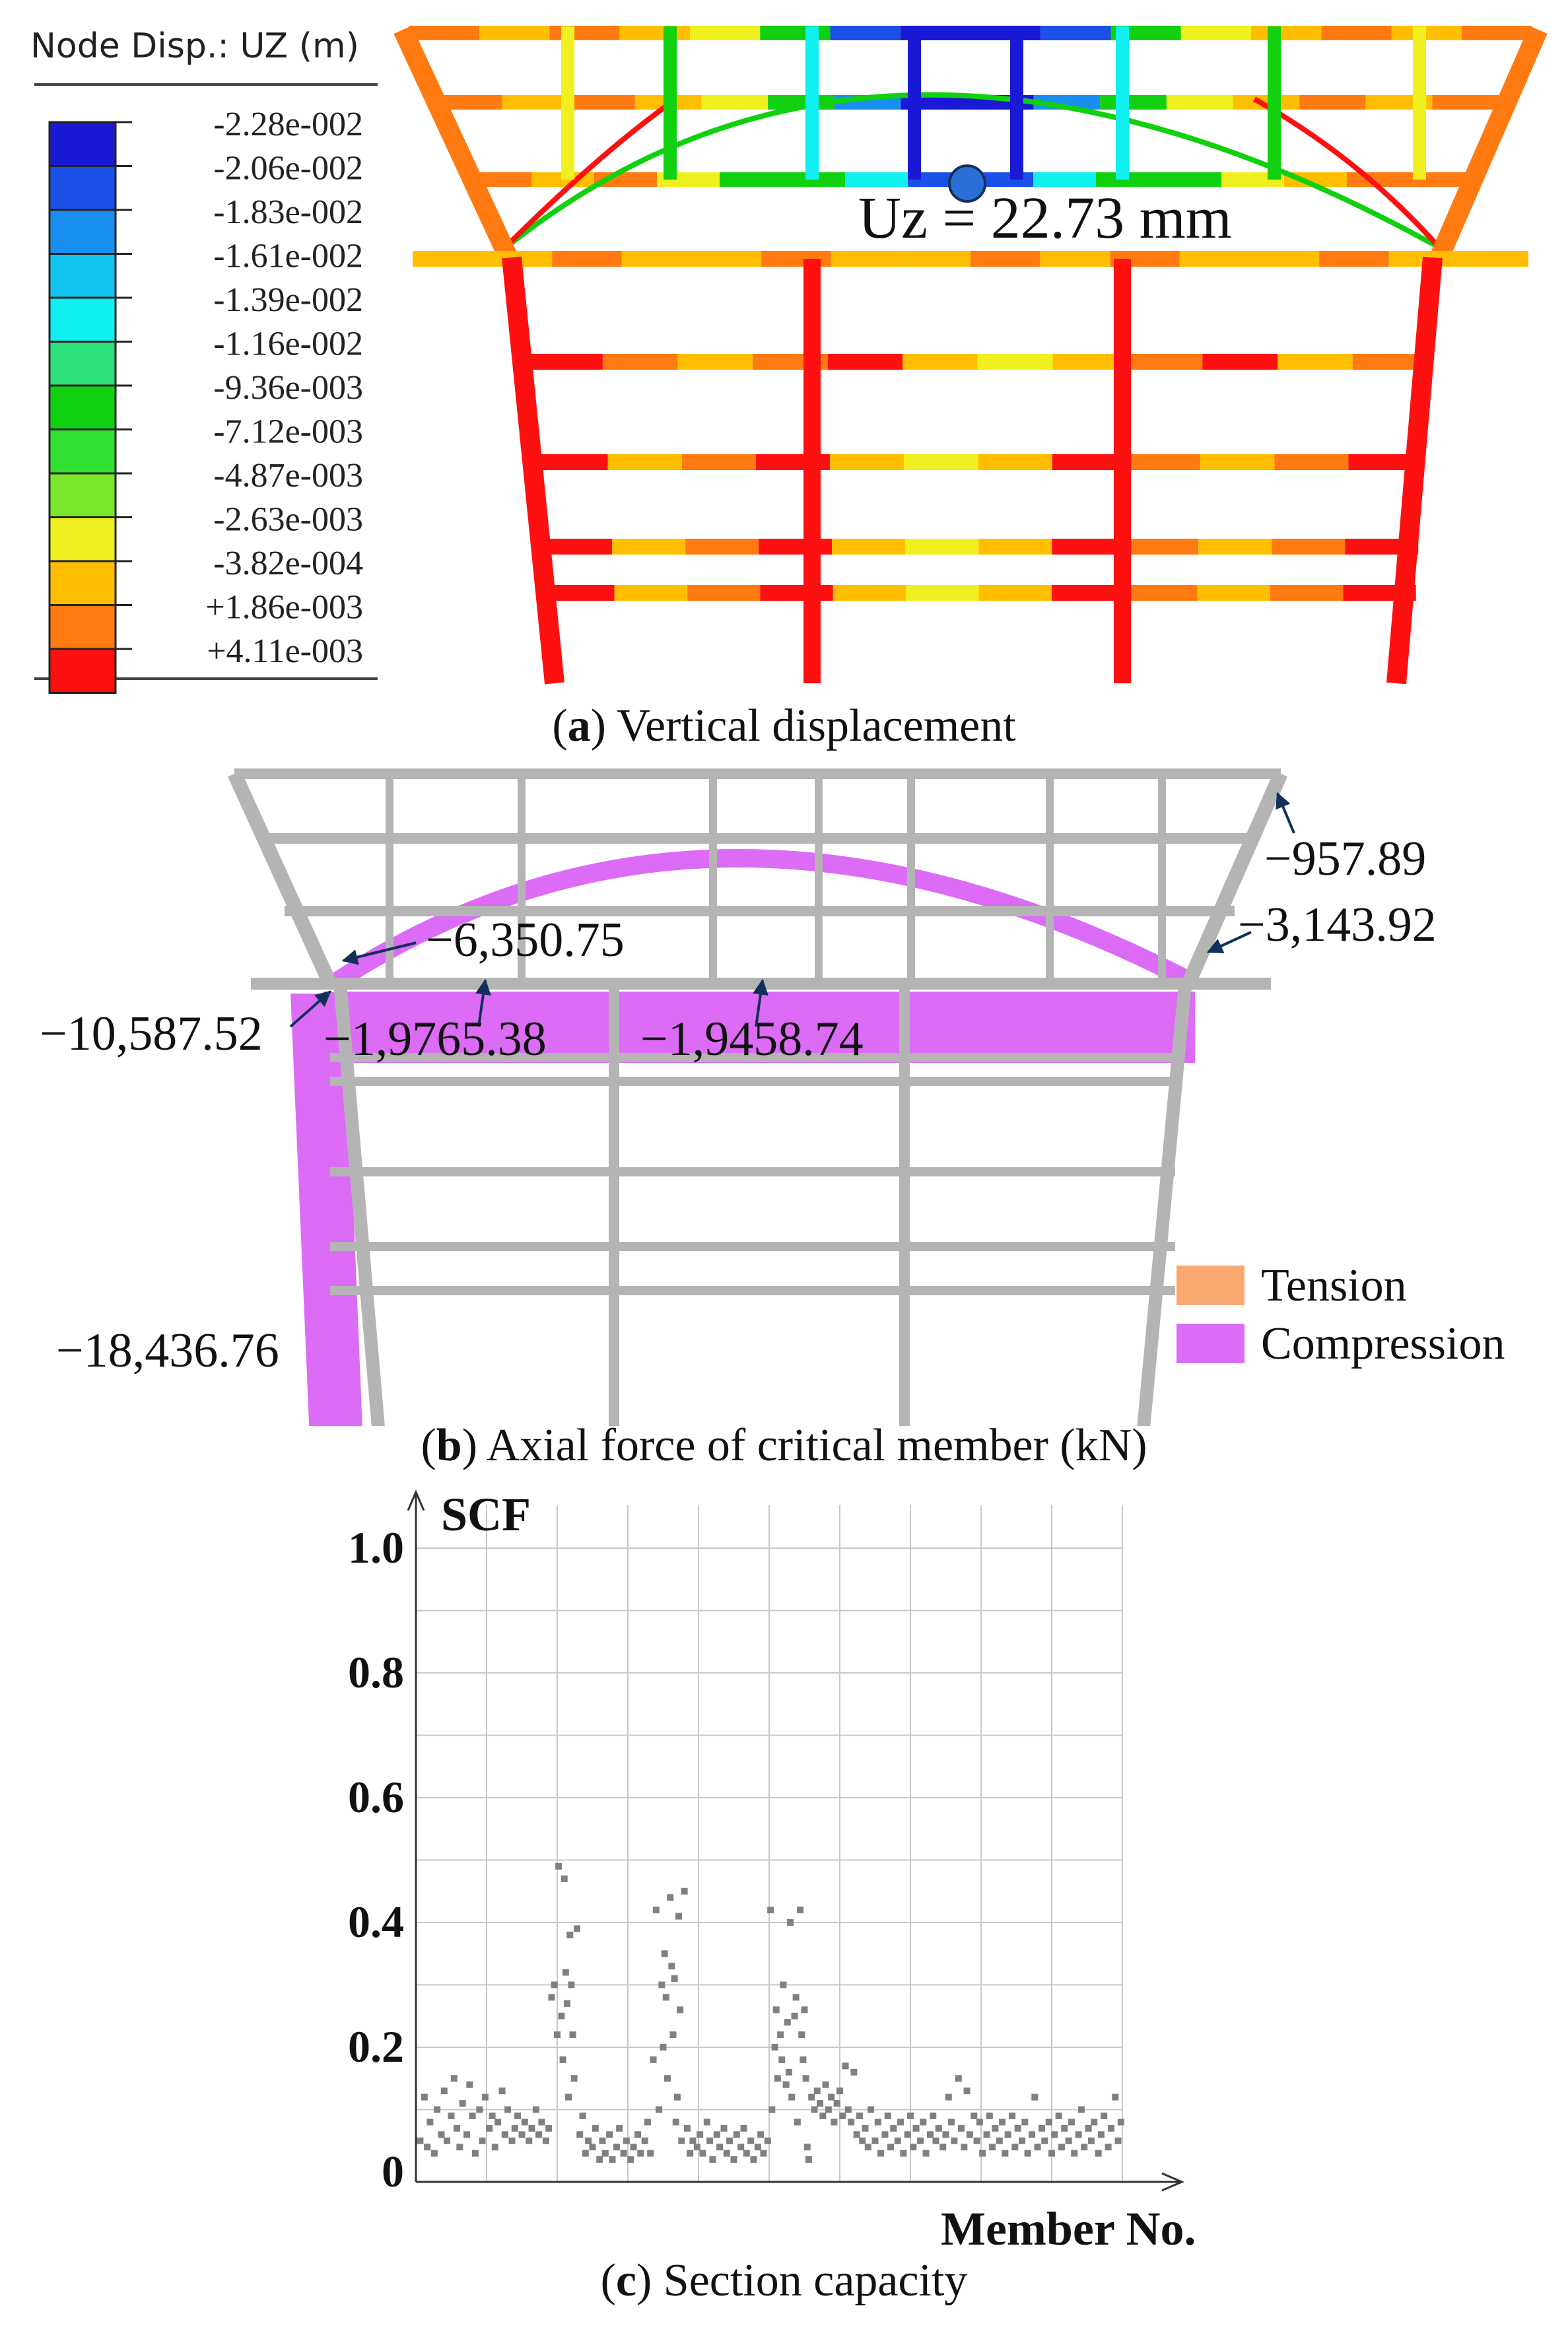 This screenshot has height=2341, width=1568. Describe the element at coordinates (288, 212) in the screenshot. I see `legend-label: -1.83e-002` at that location.